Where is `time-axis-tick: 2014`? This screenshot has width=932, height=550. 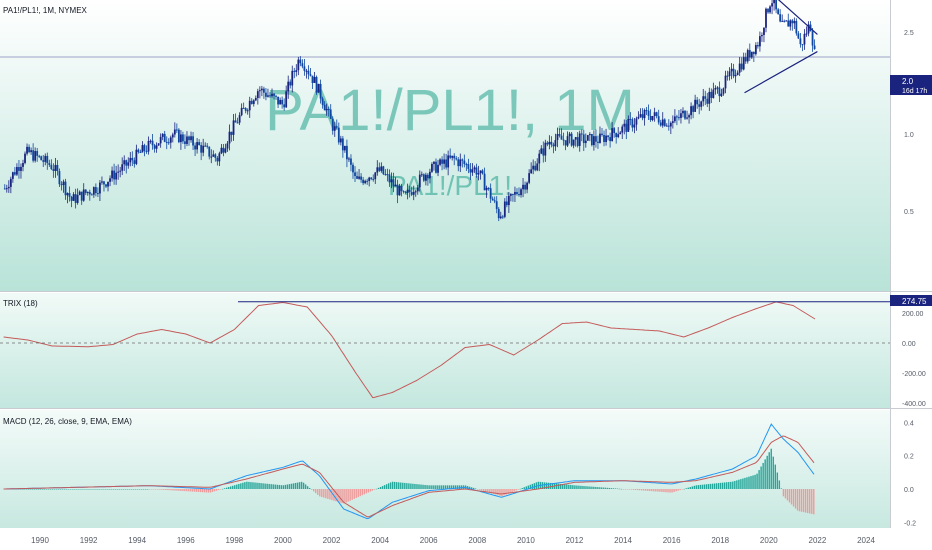
time-axis-tick: 2014 is located at coordinates (623, 540).